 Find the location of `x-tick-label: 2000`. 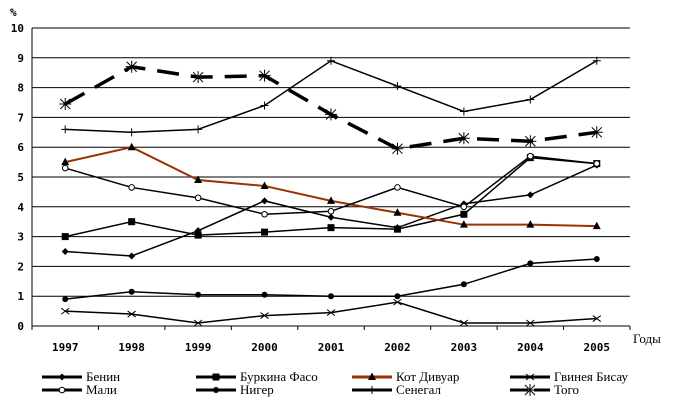

x-tick-label: 2000 is located at coordinates (264, 347).